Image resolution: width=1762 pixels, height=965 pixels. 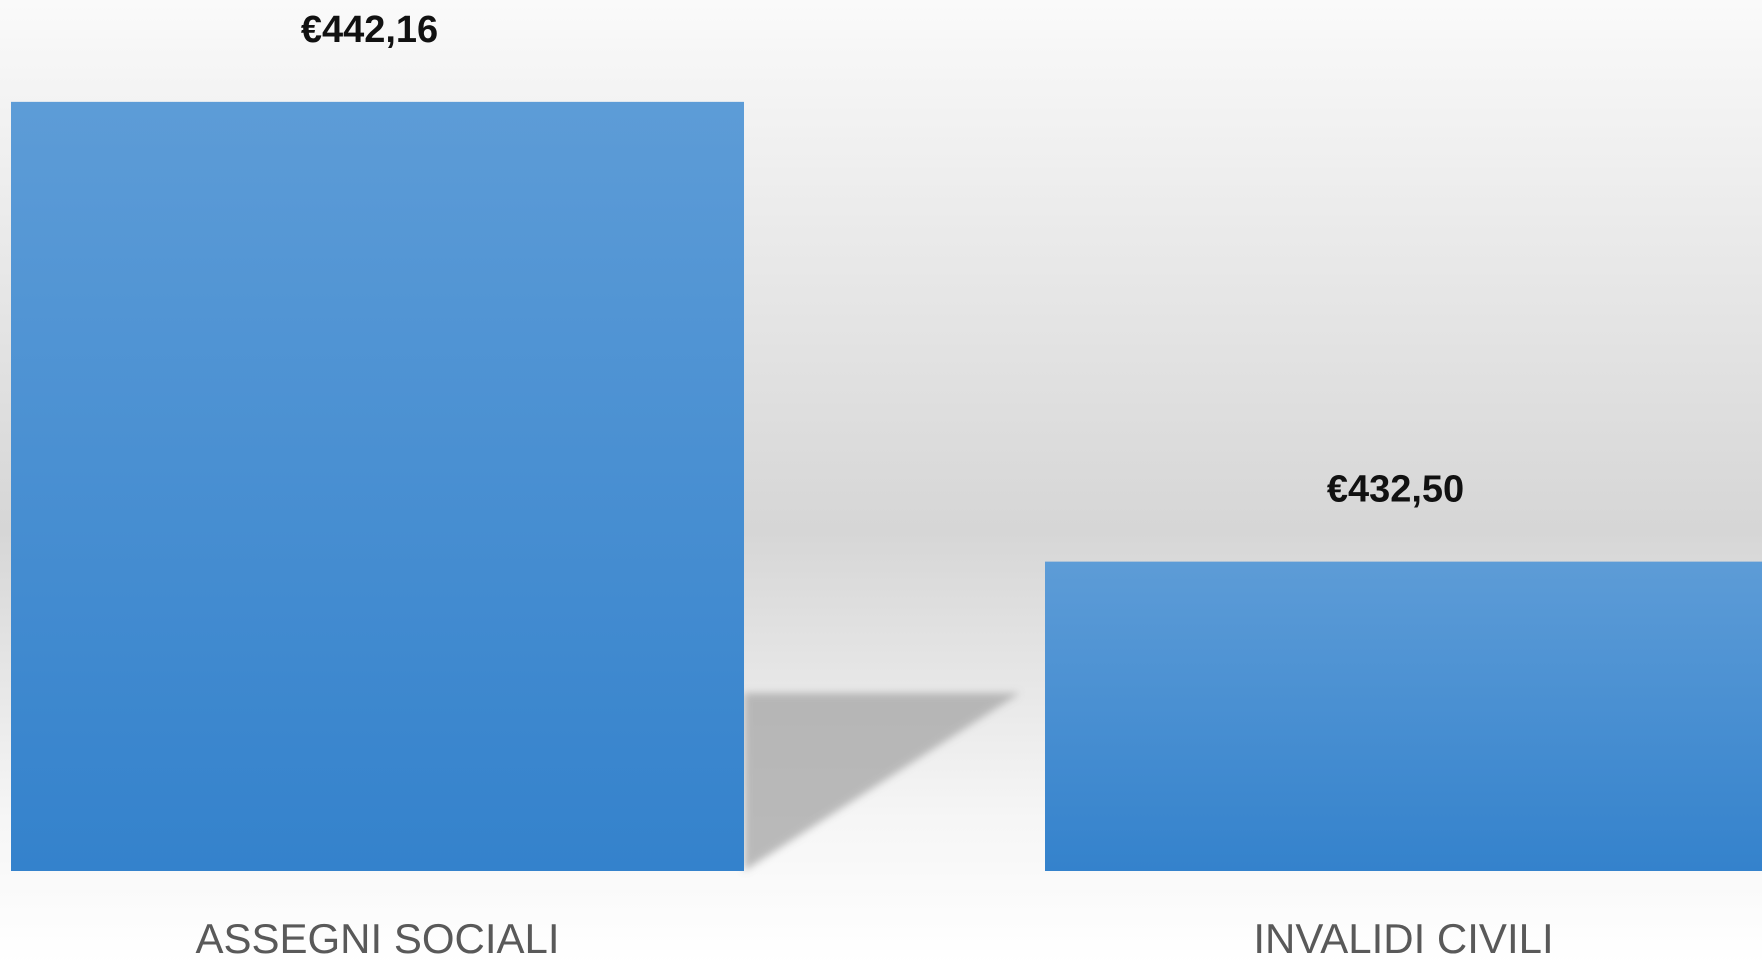 I want to click on x-tick-label: INVALIDI CIVILI, so click(x=1403, y=938).